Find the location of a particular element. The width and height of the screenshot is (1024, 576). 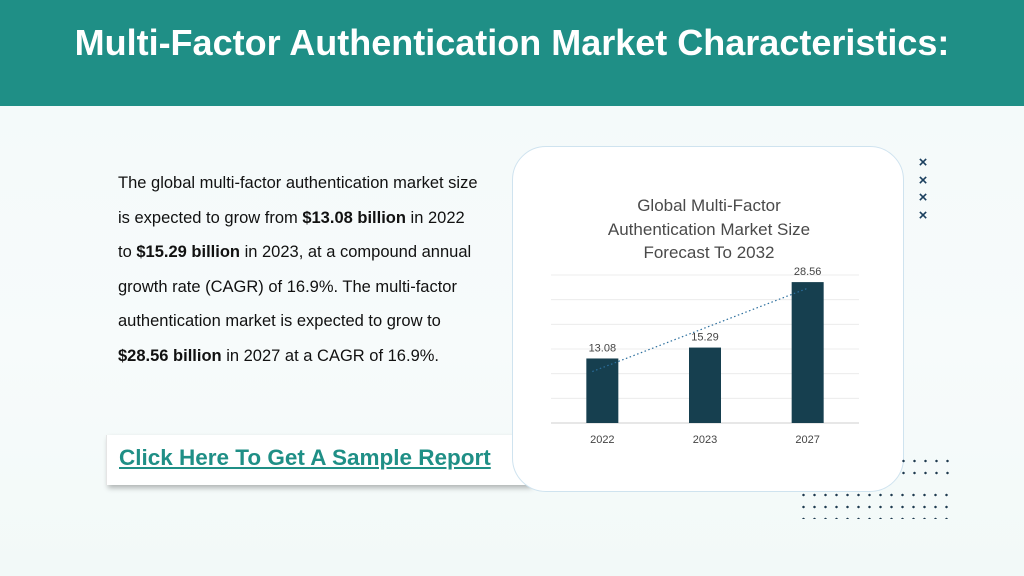

sample-report-link: Click Here To Get A Sample Report is located at coordinates (305, 457).